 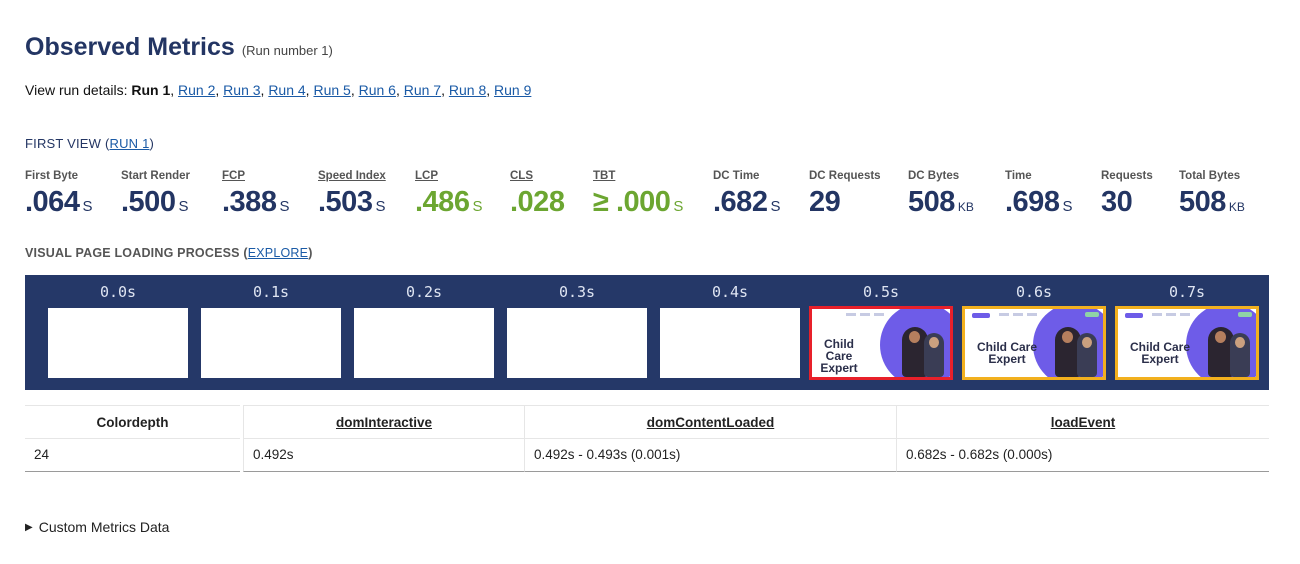 What do you see at coordinates (242, 90) in the screenshot?
I see `run-link-3: Run 3` at bounding box center [242, 90].